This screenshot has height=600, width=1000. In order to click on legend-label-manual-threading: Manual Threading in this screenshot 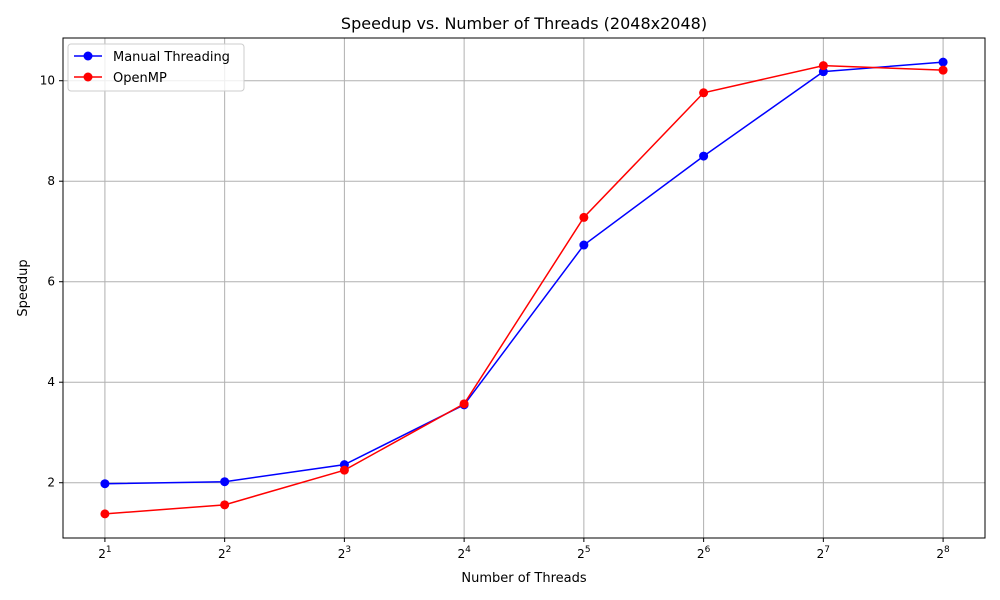, I will do `click(171, 57)`.